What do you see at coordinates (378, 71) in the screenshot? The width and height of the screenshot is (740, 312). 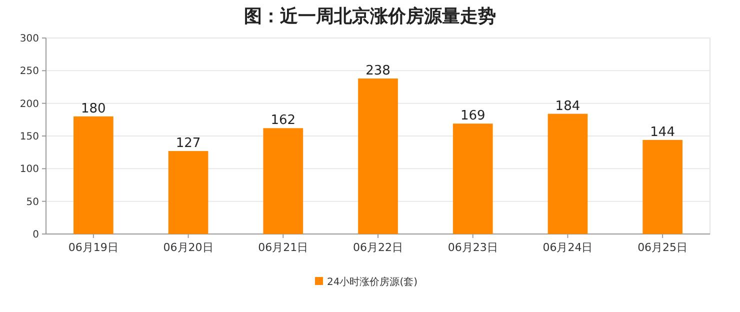 I see `data-label: 238` at bounding box center [378, 71].